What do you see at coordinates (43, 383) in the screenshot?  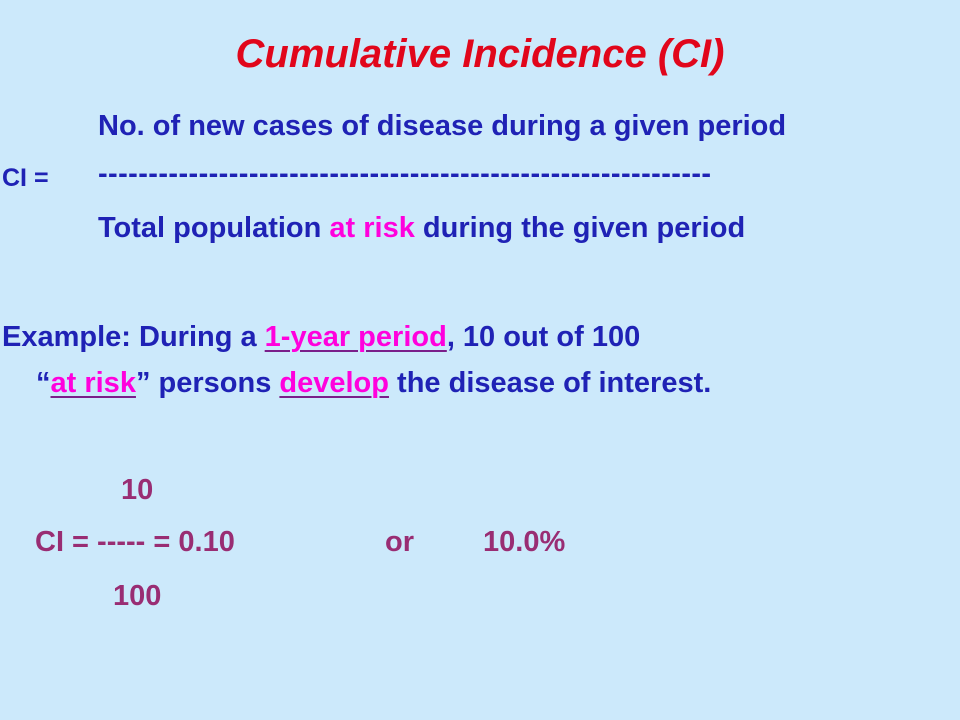 I see `quote-open: “` at bounding box center [43, 383].